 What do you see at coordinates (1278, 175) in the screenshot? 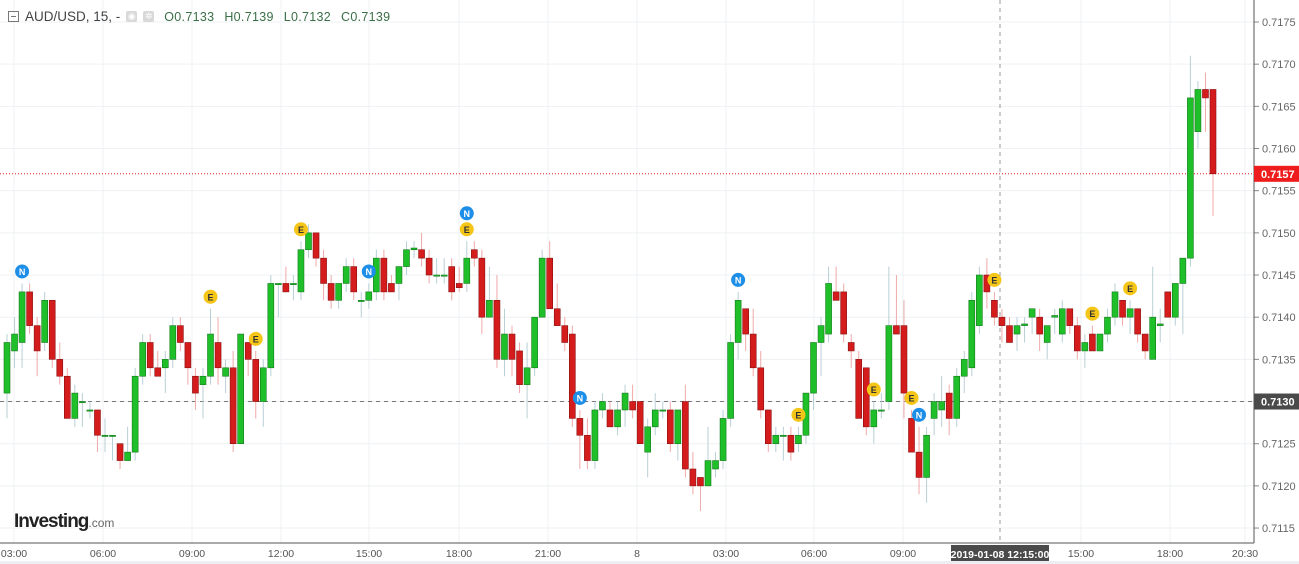
I see `current-price-label: 0.7157` at bounding box center [1278, 175].